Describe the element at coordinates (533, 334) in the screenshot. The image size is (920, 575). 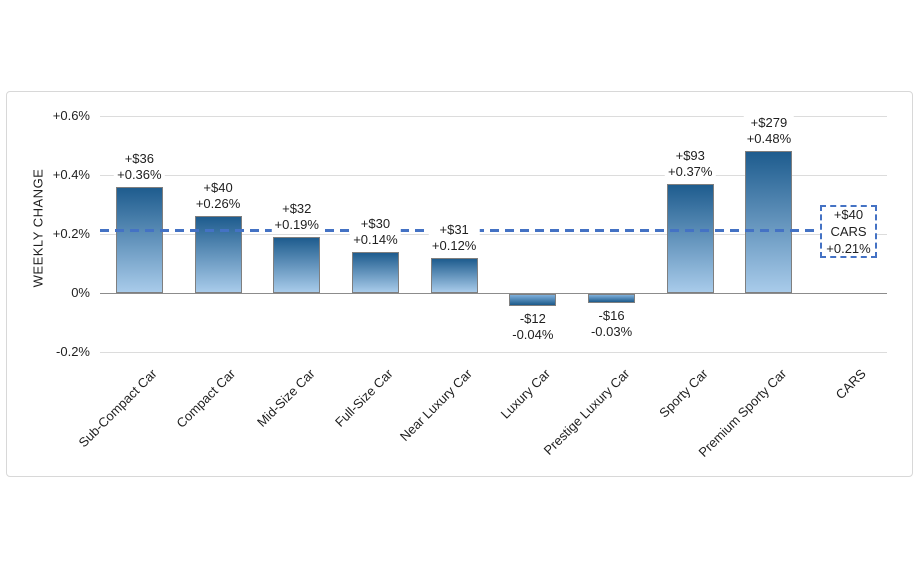
I see `bar-pct-value: -0.04%` at that location.